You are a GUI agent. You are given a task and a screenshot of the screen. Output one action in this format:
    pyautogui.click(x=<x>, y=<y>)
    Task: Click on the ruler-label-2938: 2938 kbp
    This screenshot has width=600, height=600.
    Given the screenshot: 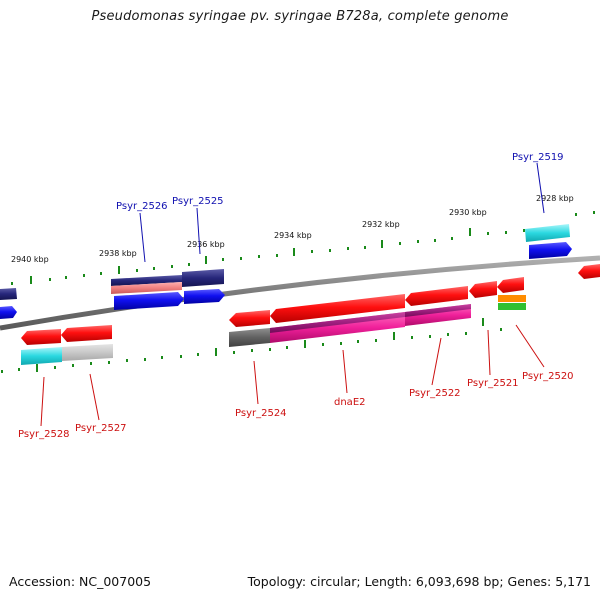 What is the action you would take?
    pyautogui.click(x=118, y=253)
    